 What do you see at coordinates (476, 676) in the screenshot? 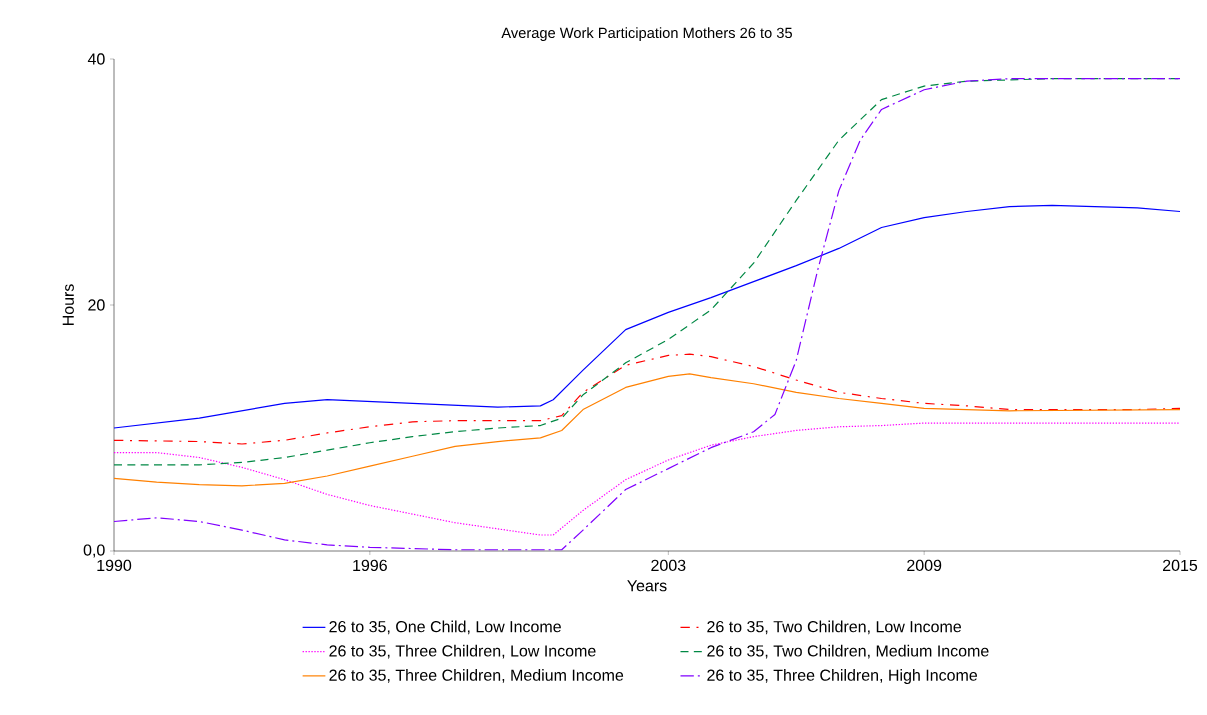
I see `legend-label: 26 to 35, Three Children, Medium Income` at bounding box center [476, 676].